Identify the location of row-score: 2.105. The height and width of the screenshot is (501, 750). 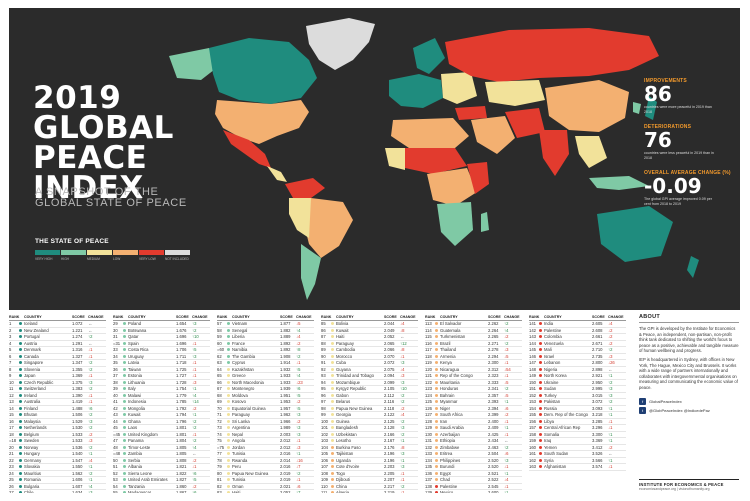
(389, 389).